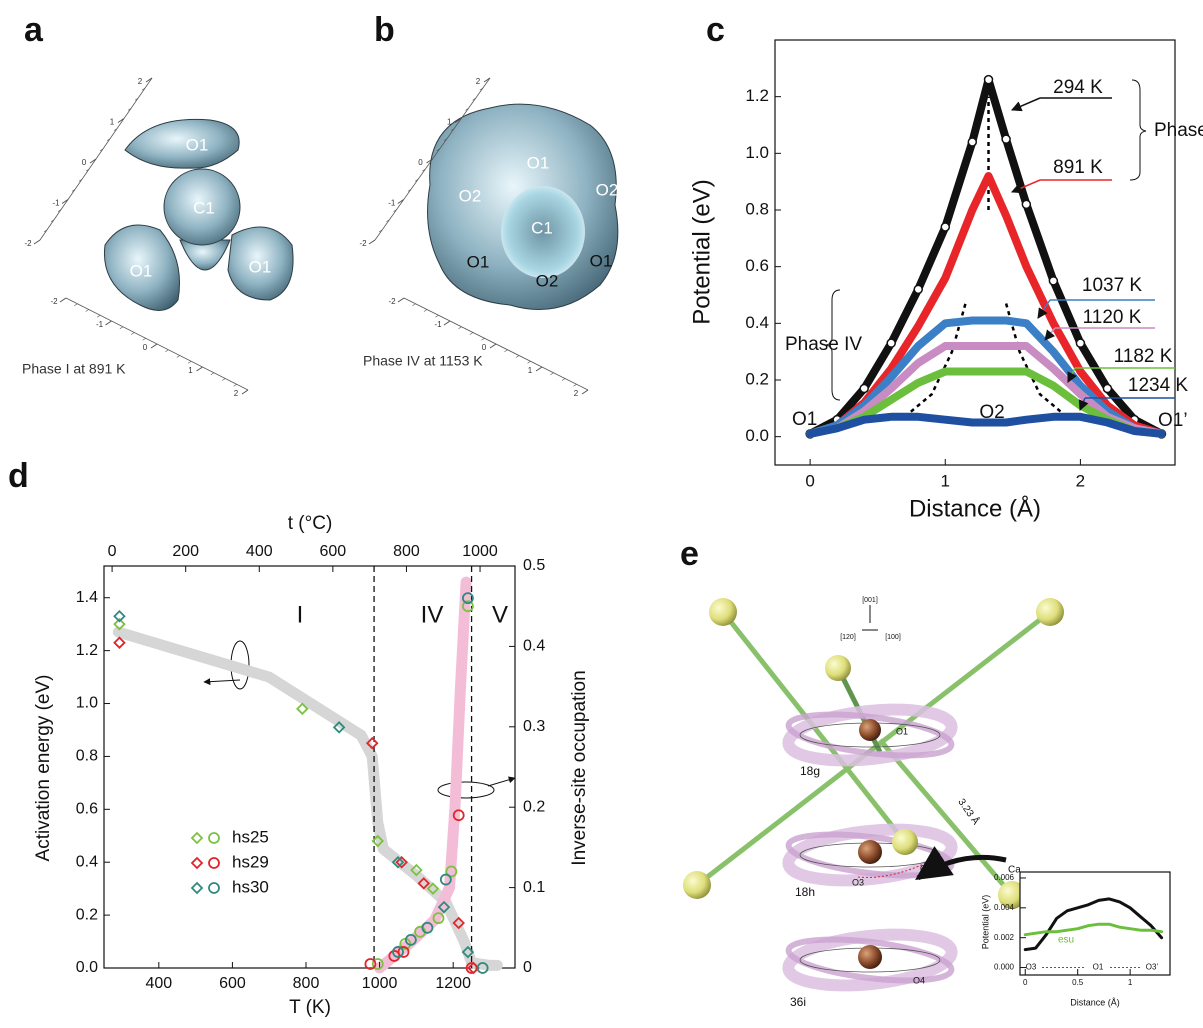 The image size is (1203, 1028). Describe the element at coordinates (902, 731) in the screenshot. I see `atom-label: O1` at that location.